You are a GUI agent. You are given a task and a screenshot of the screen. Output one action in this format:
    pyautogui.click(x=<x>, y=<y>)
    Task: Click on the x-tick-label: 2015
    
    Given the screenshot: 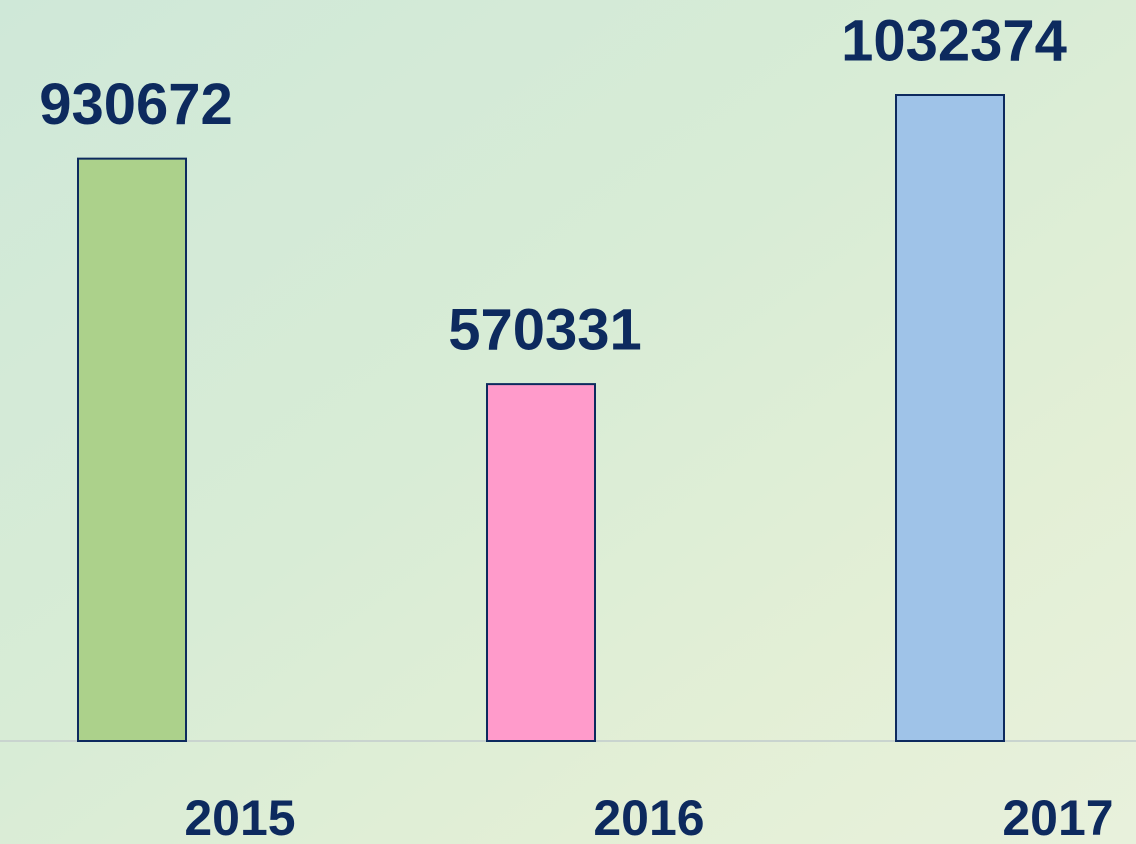 What is the action you would take?
    pyautogui.click(x=239, y=817)
    